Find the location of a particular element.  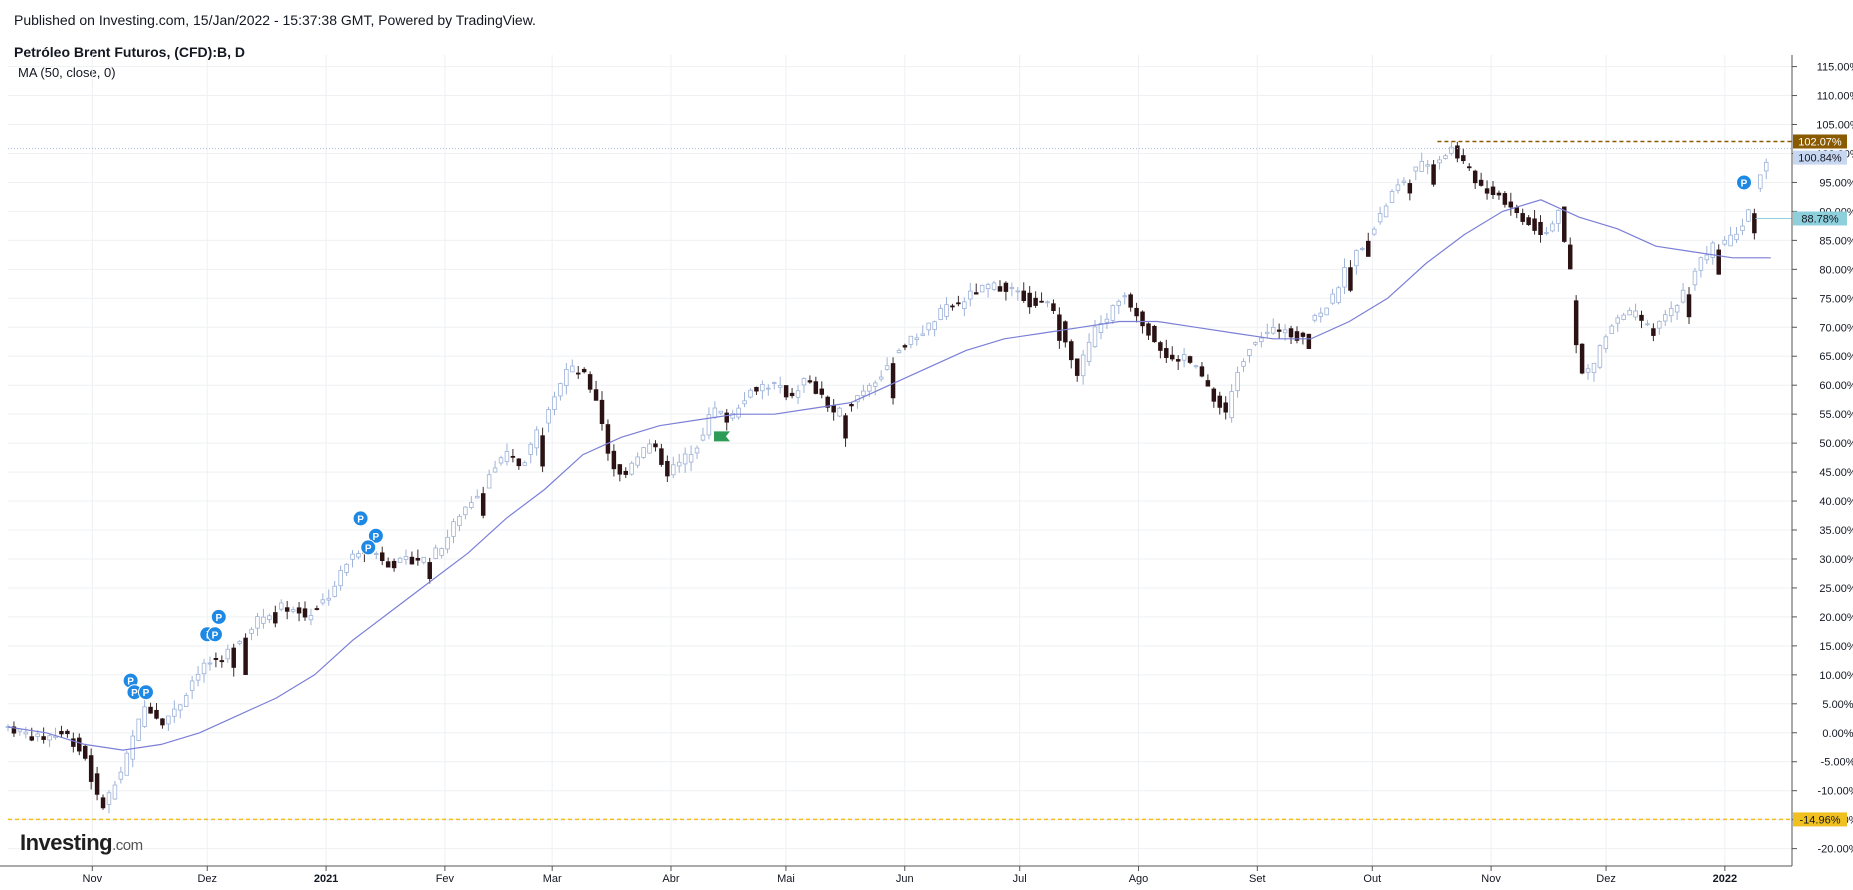

last-price-tag: 100.84% is located at coordinates (1820, 159).